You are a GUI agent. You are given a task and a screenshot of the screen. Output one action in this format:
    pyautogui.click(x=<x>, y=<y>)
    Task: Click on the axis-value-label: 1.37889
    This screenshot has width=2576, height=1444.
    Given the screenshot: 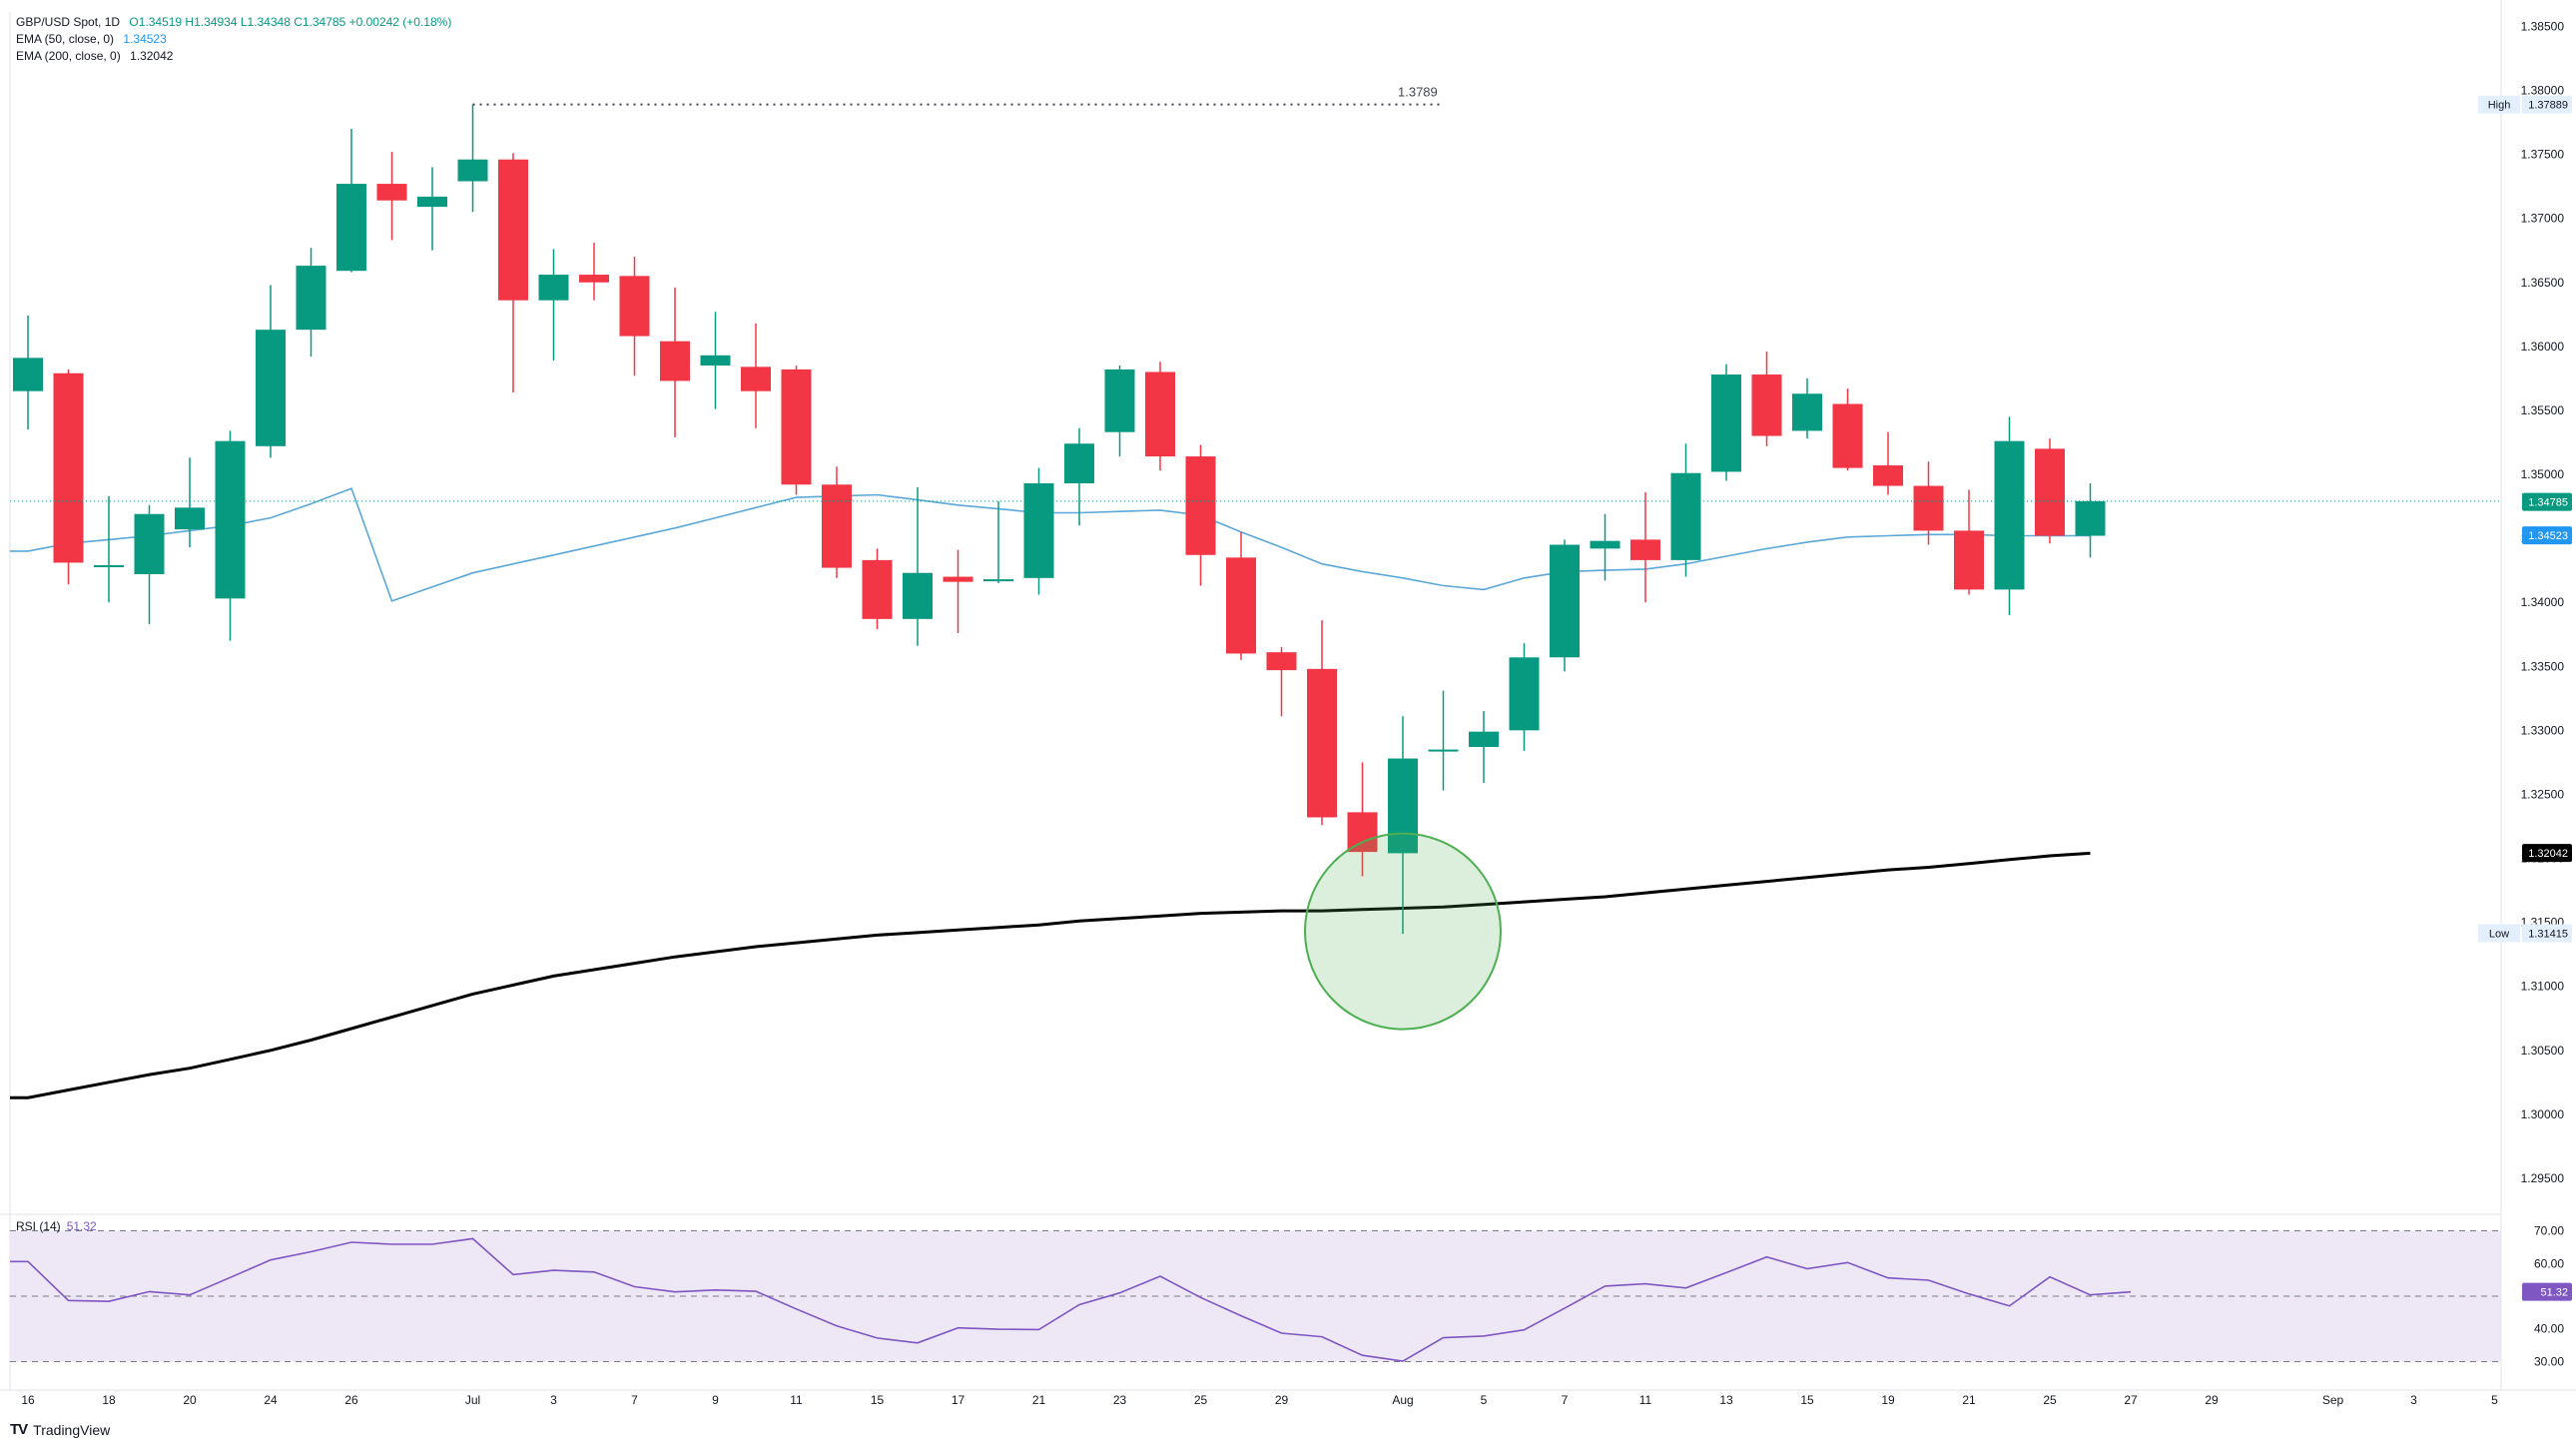 What is the action you would take?
    pyautogui.click(x=2548, y=106)
    